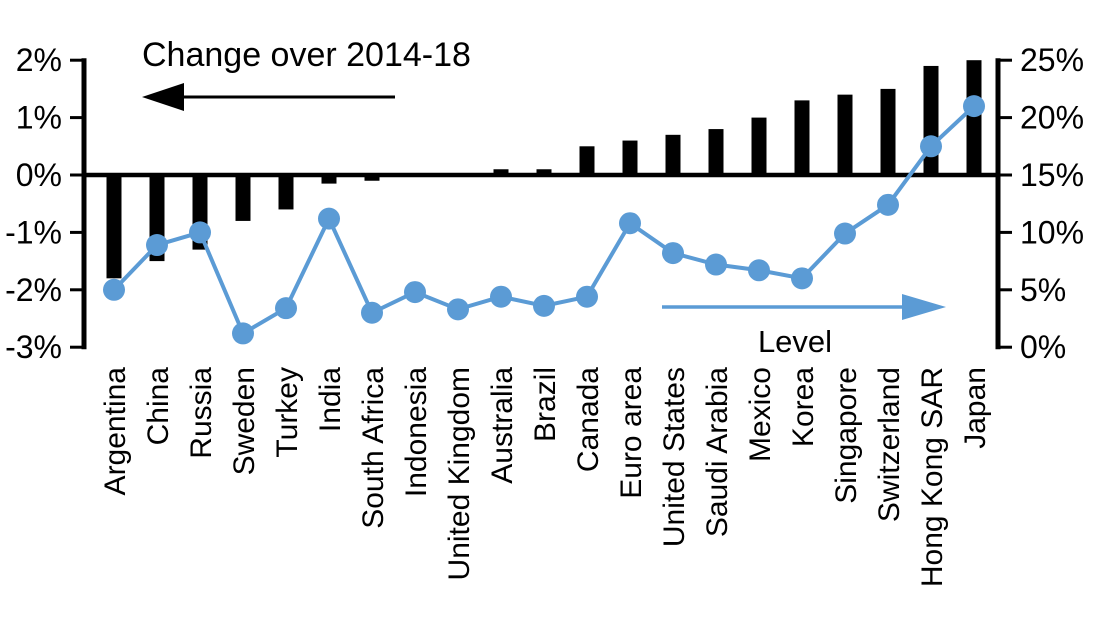 This screenshot has width=1102, height=619. I want to click on category-label-china: China, so click(158, 406).